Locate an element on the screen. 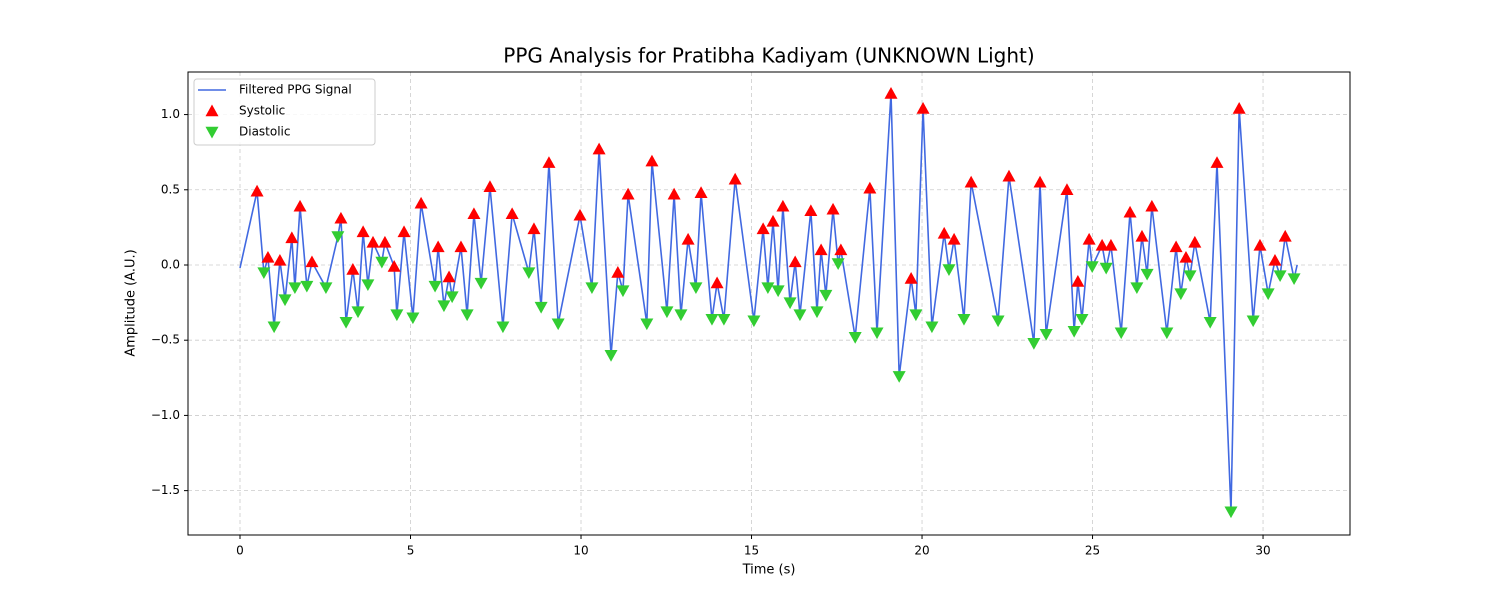 This screenshot has width=1500, height=604. legend-label: Filtered PPG Signal is located at coordinates (295, 90).